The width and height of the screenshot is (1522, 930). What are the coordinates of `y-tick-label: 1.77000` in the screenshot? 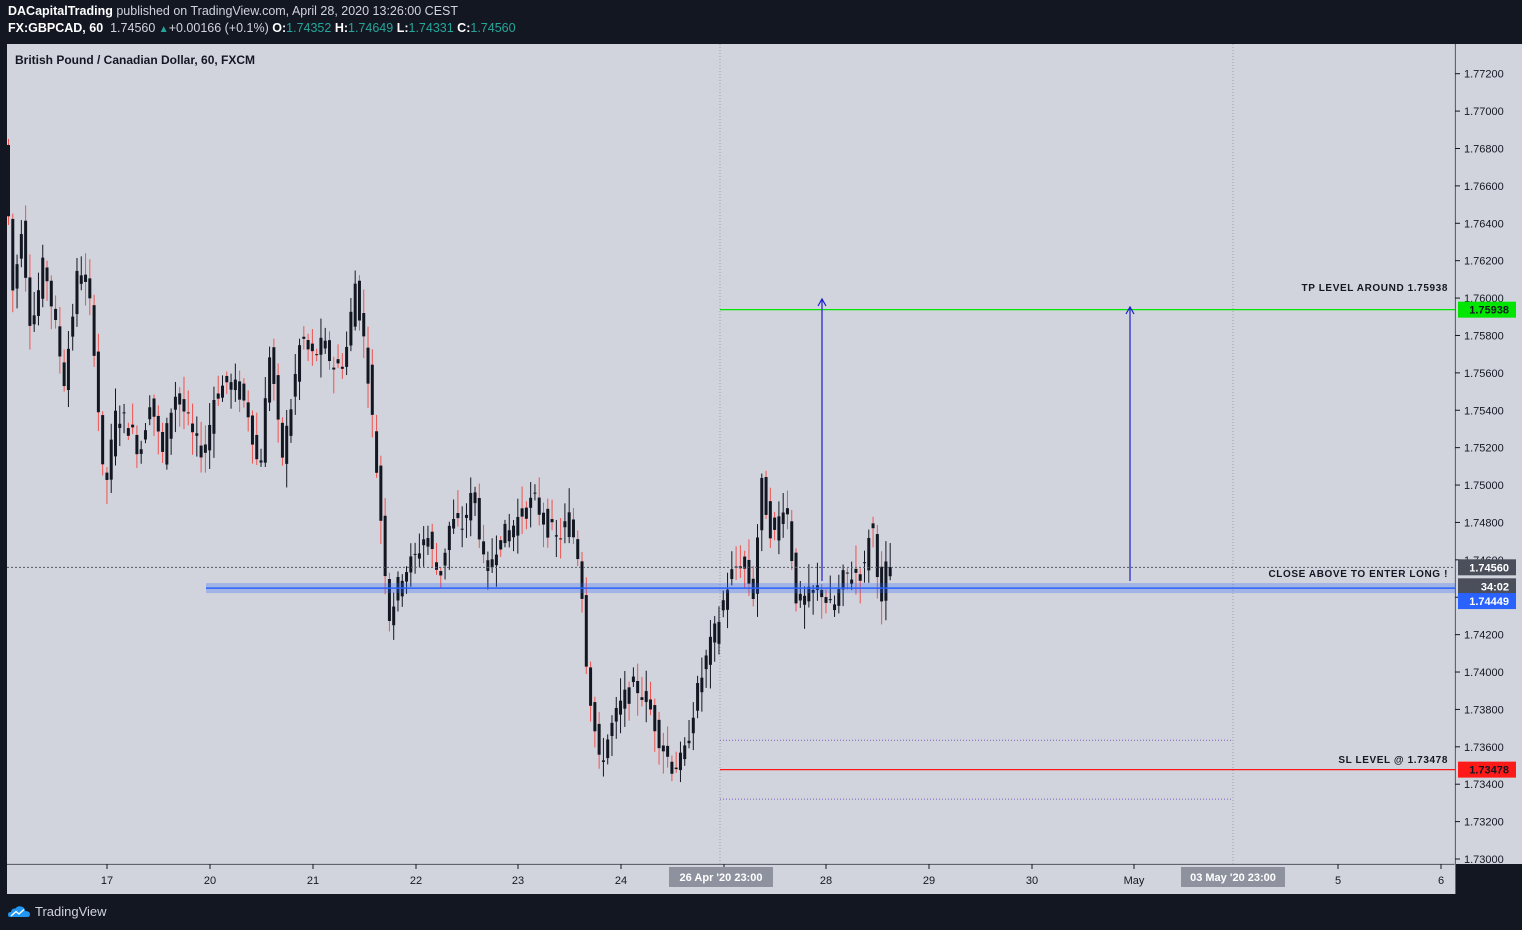 It's located at (1484, 112).